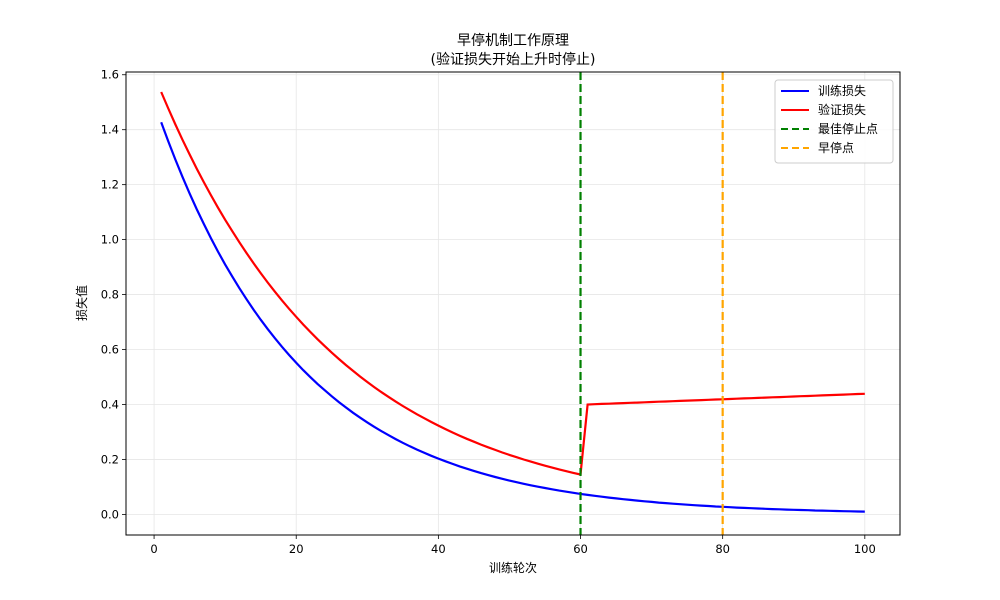 The height and width of the screenshot is (600, 1000). Describe the element at coordinates (580, 549) in the screenshot. I see `x-tick-label: 60` at that location.